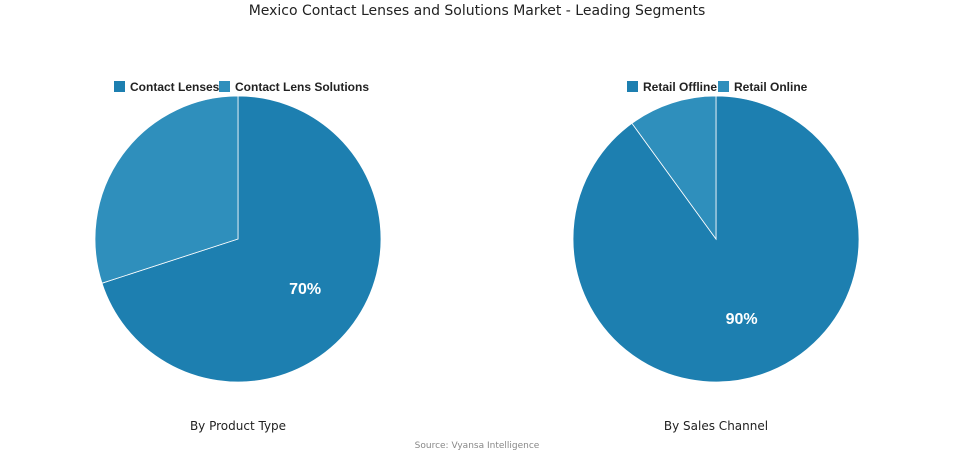  I want to click on chart-caption: By Product Type, so click(238, 426).